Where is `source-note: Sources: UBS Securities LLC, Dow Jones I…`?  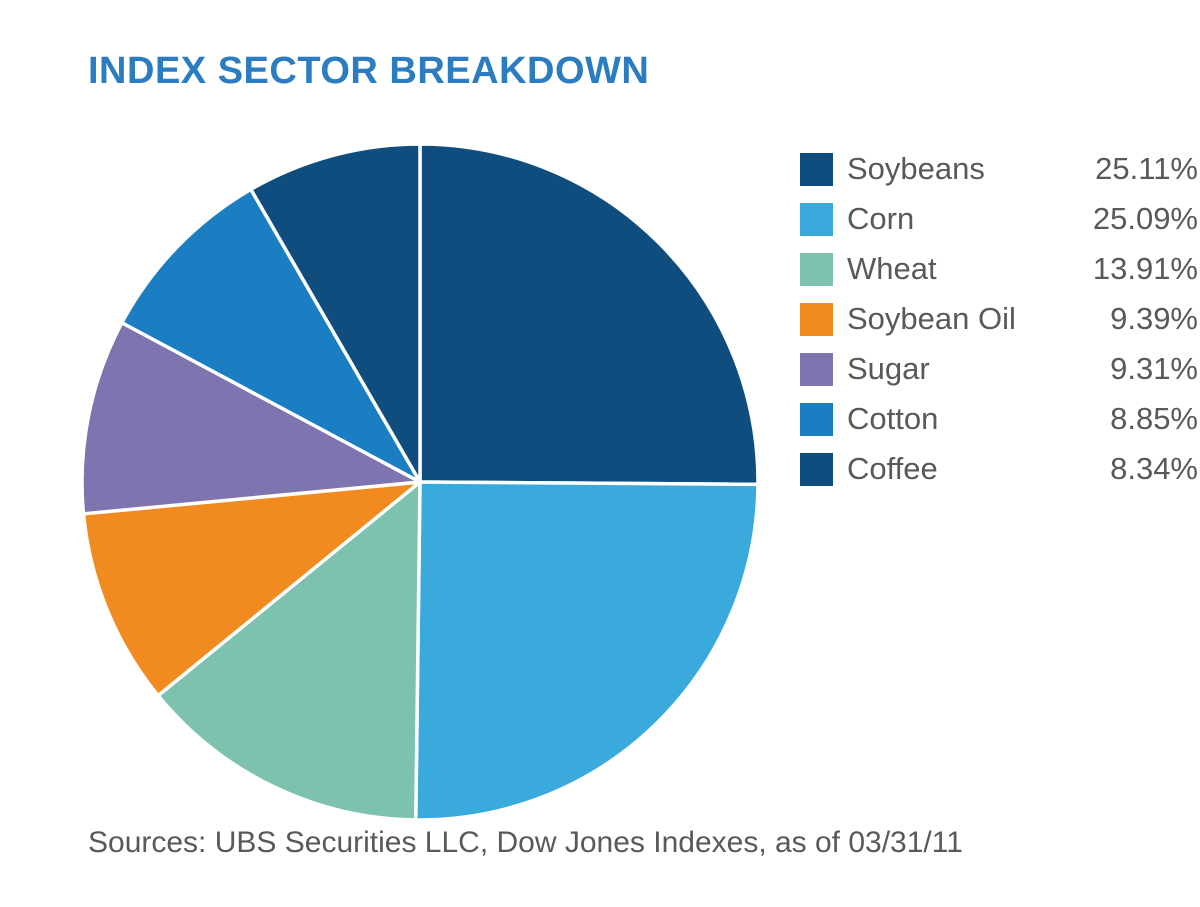 source-note: Sources: UBS Securities LLC, Dow Jones I… is located at coordinates (525, 842).